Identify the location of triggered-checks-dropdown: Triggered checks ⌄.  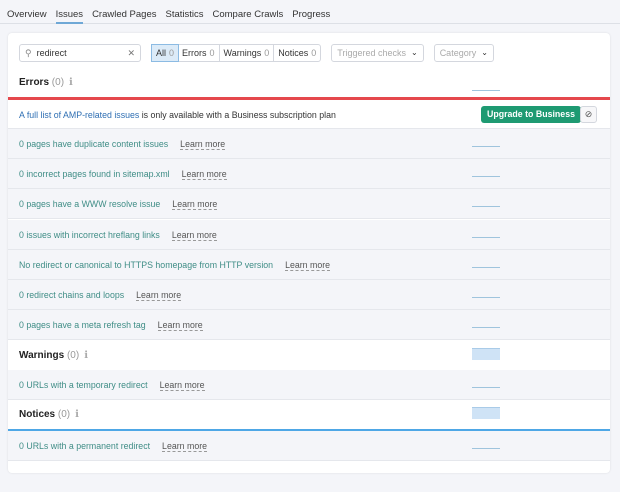
(377, 53).